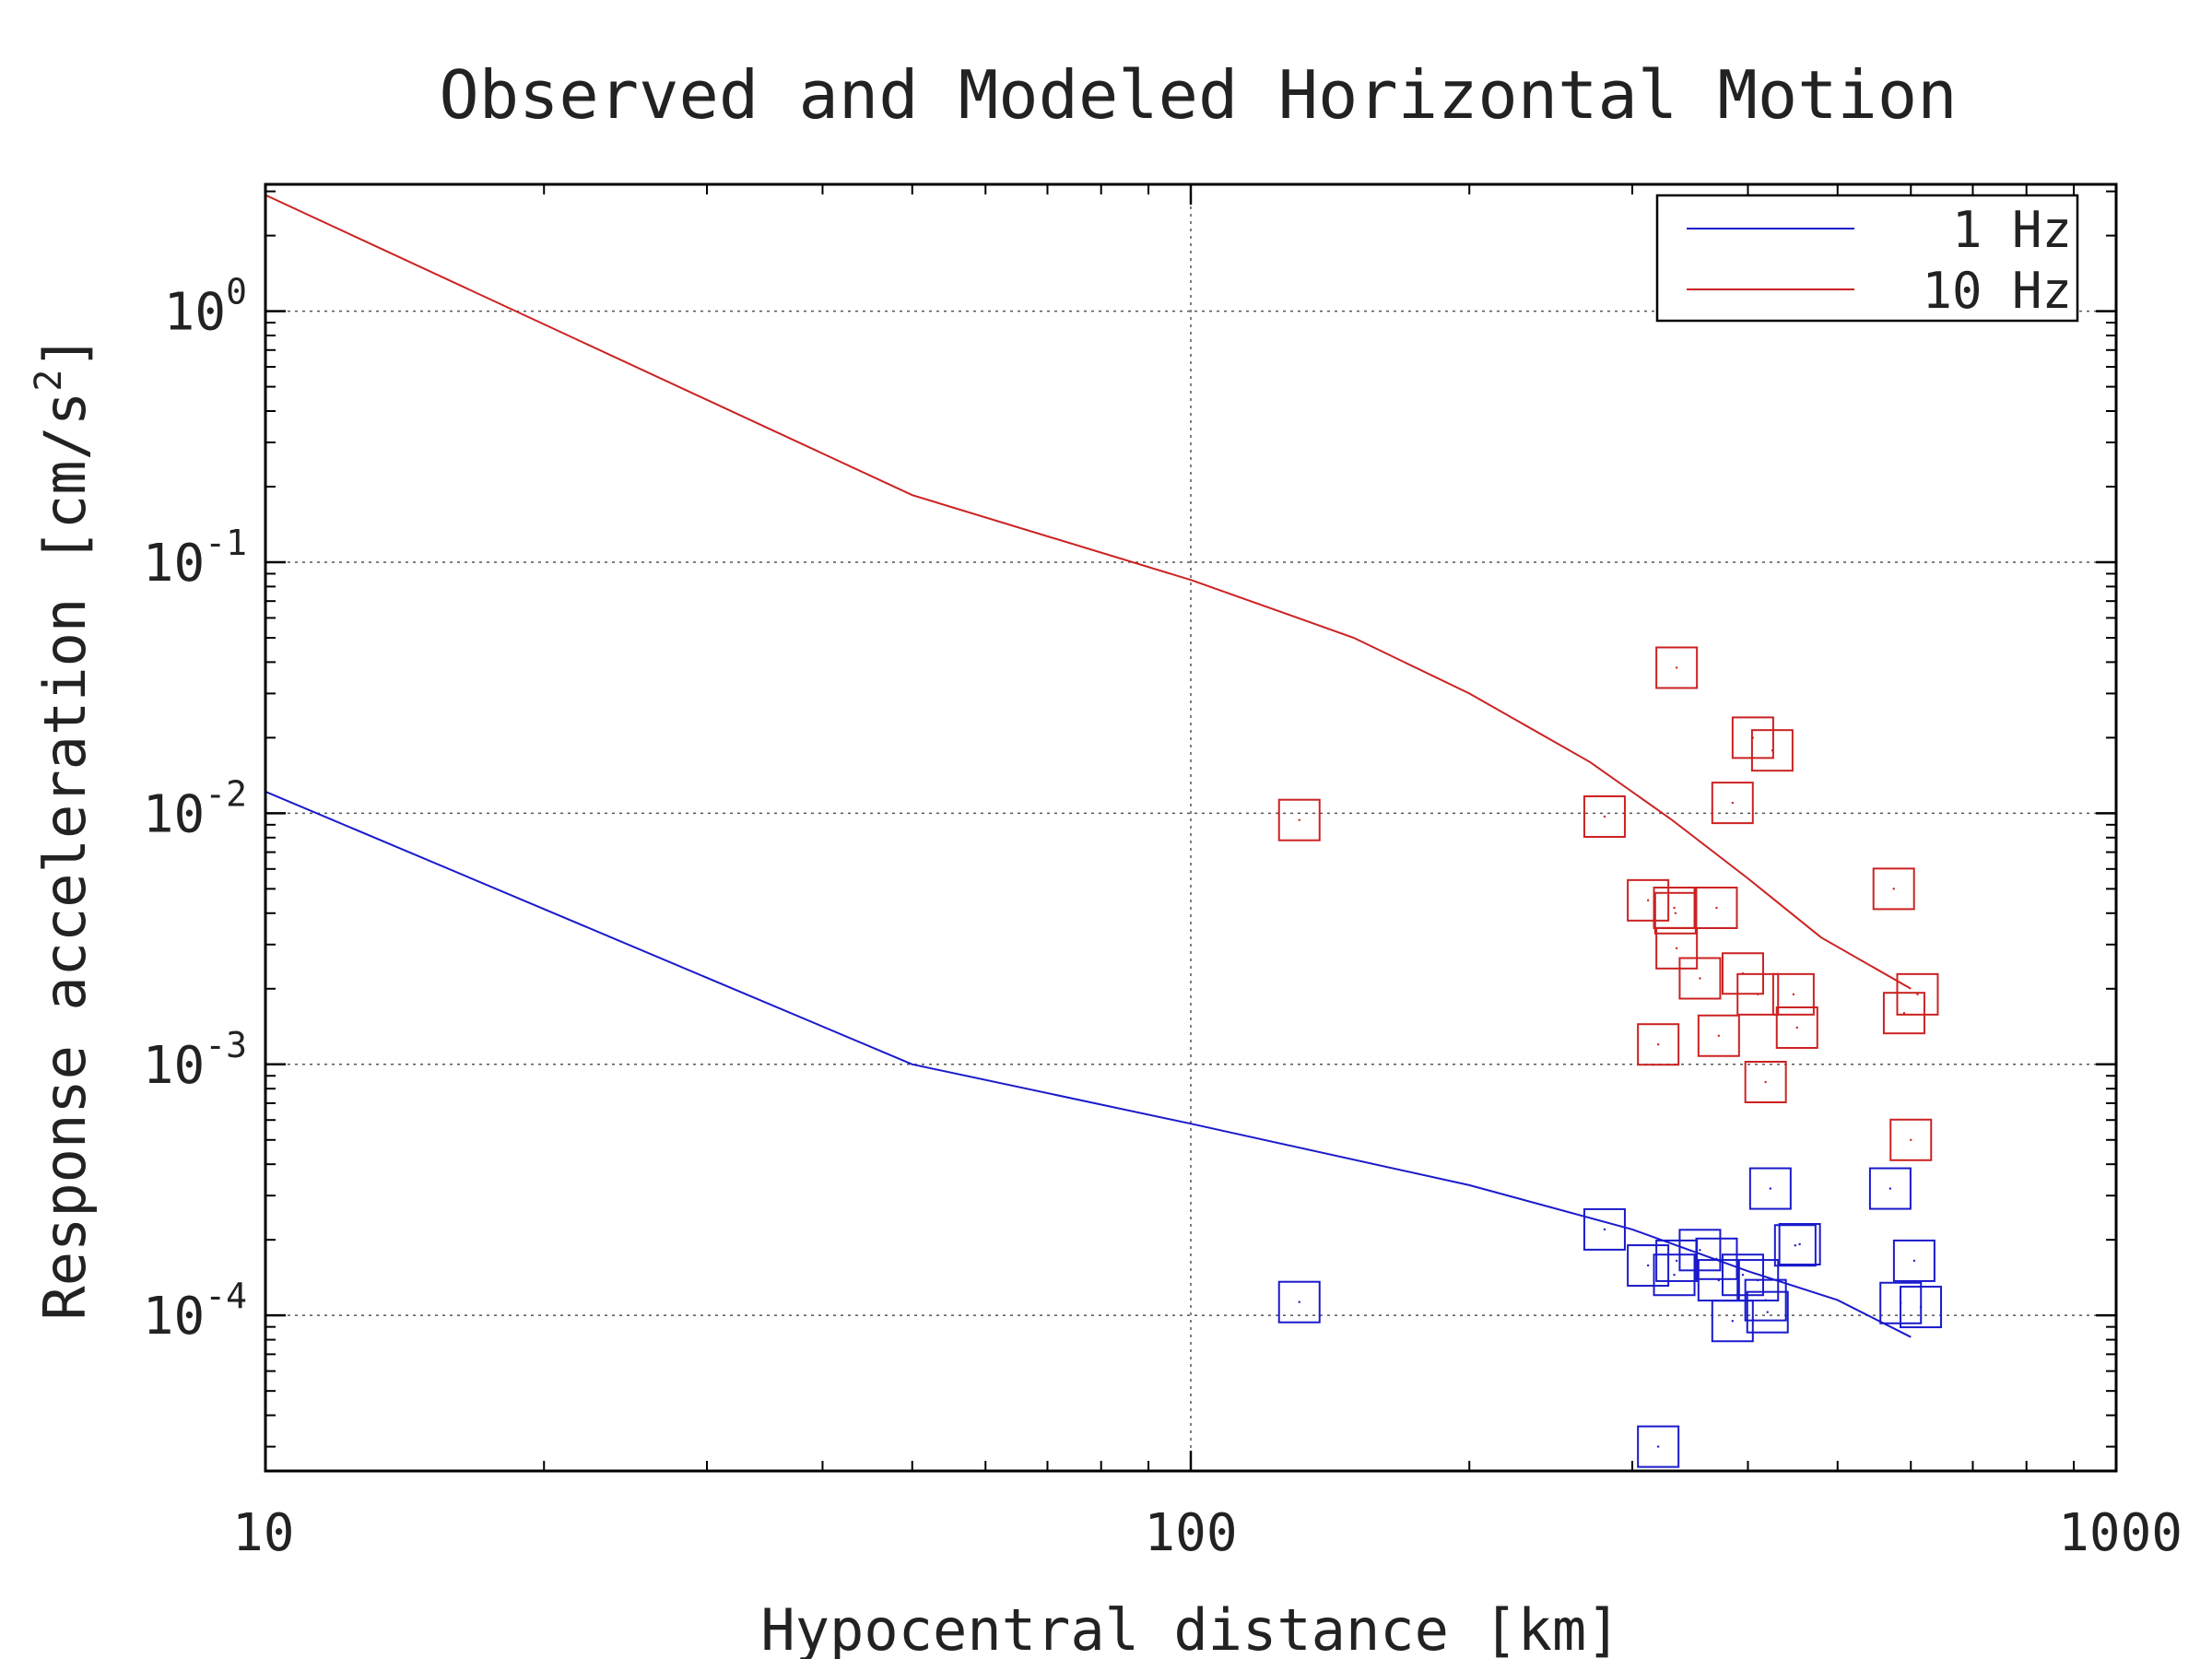 This screenshot has height=1659, width=2212. I want to click on legend: 1 Hz 10 Hz, so click(1867, 258).